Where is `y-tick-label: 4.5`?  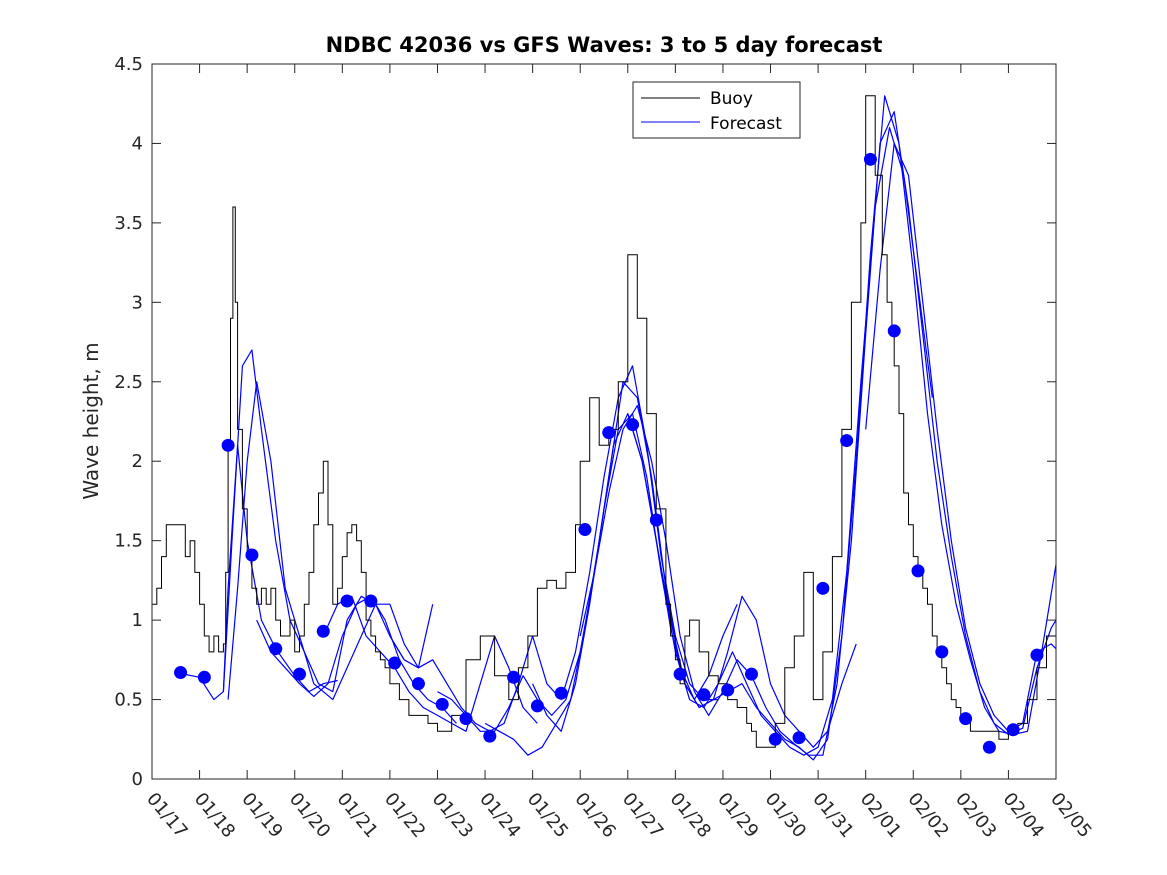 y-tick-label: 4.5 is located at coordinates (128, 64).